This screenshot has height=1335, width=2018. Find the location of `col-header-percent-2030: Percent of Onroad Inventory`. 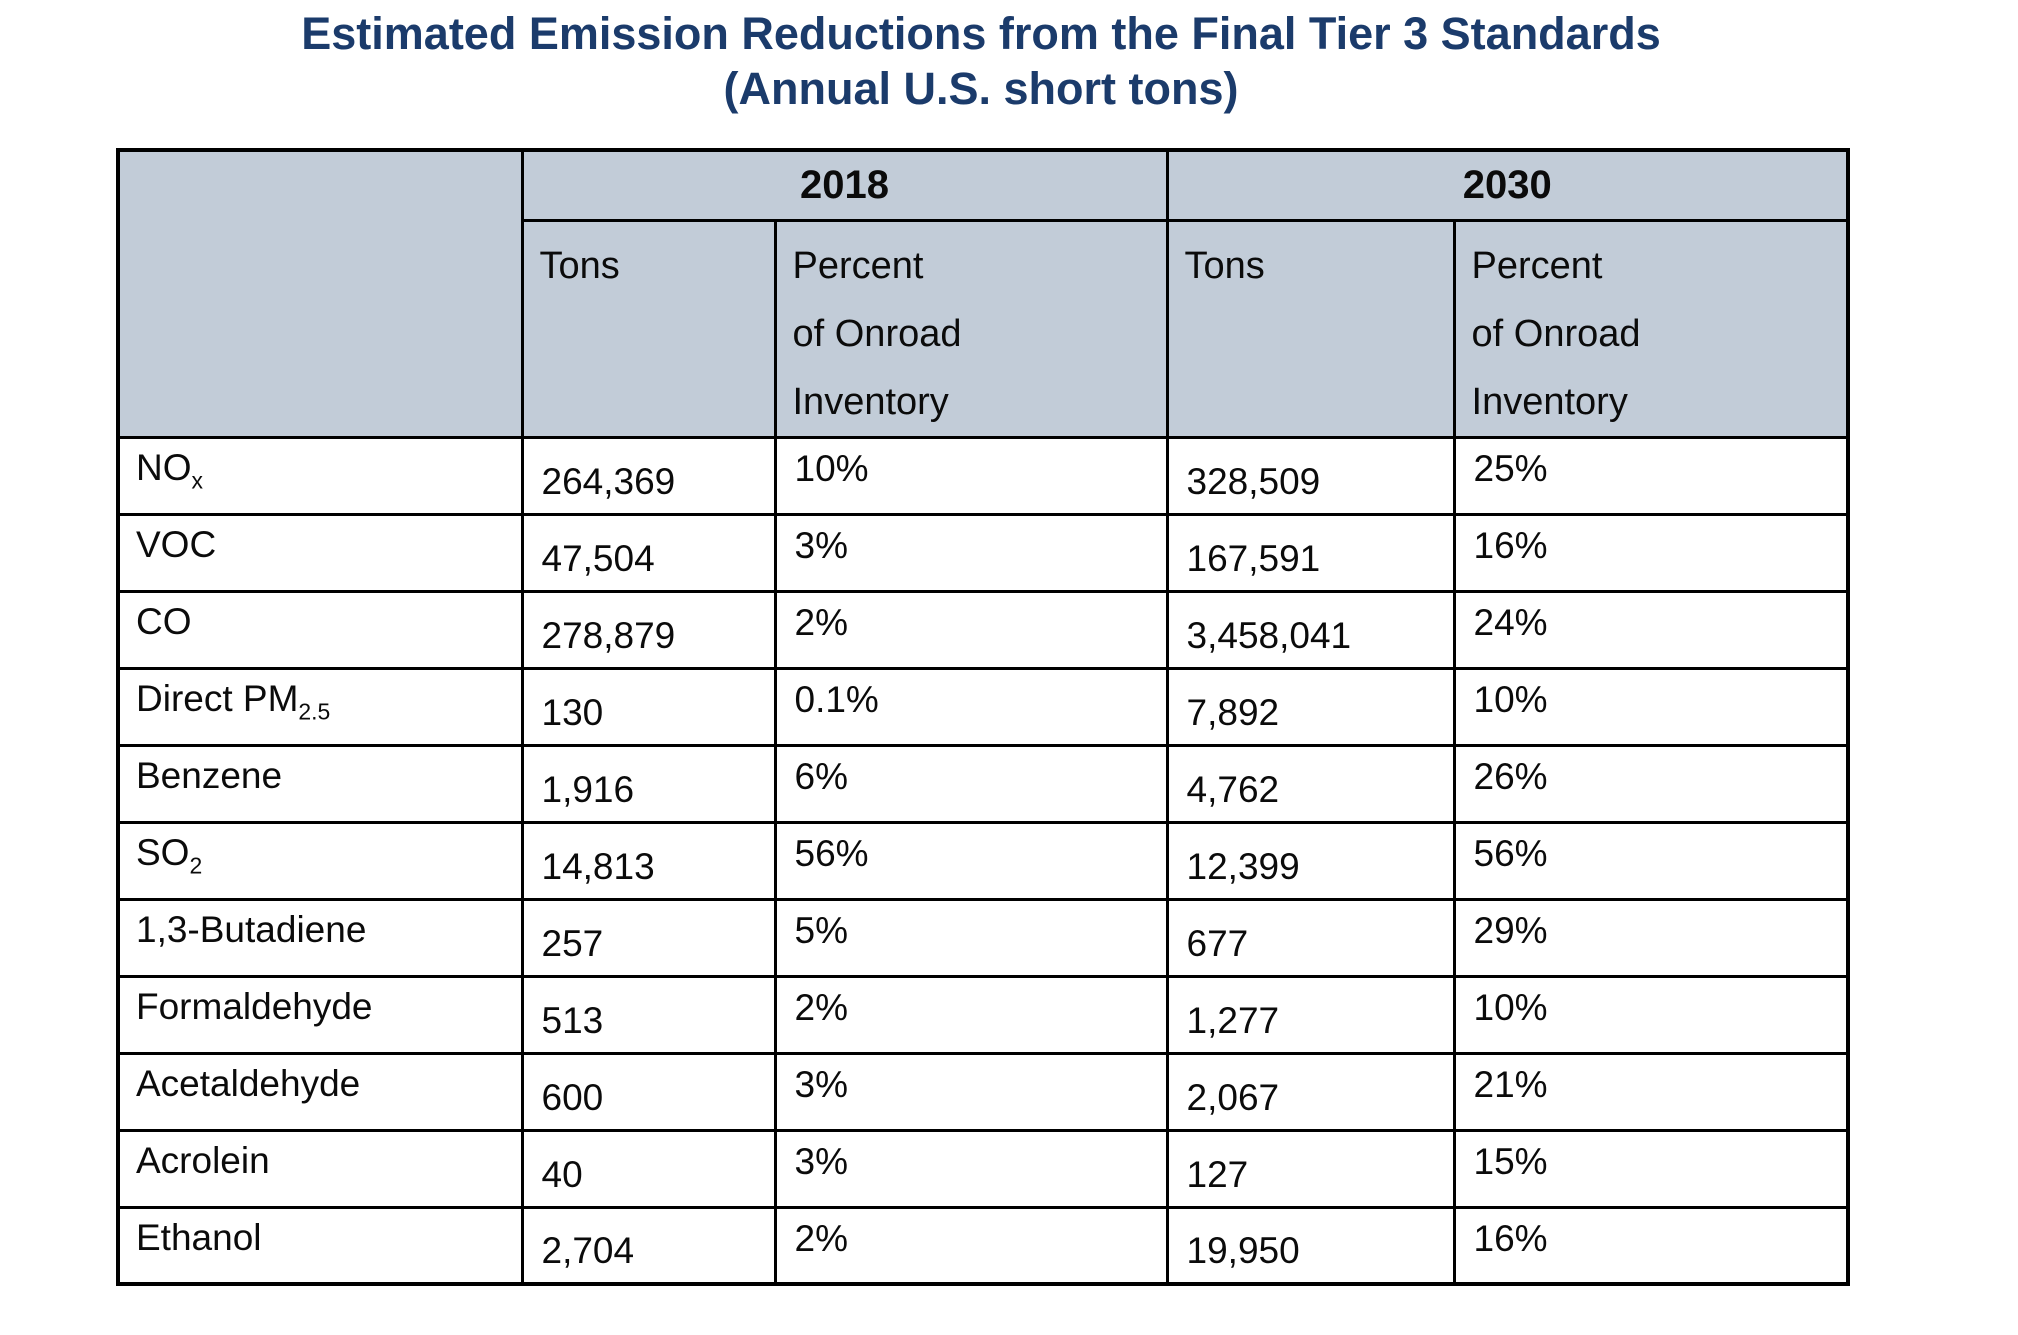

col-header-percent-2030: Percent of Onroad Inventory is located at coordinates (1651, 328).